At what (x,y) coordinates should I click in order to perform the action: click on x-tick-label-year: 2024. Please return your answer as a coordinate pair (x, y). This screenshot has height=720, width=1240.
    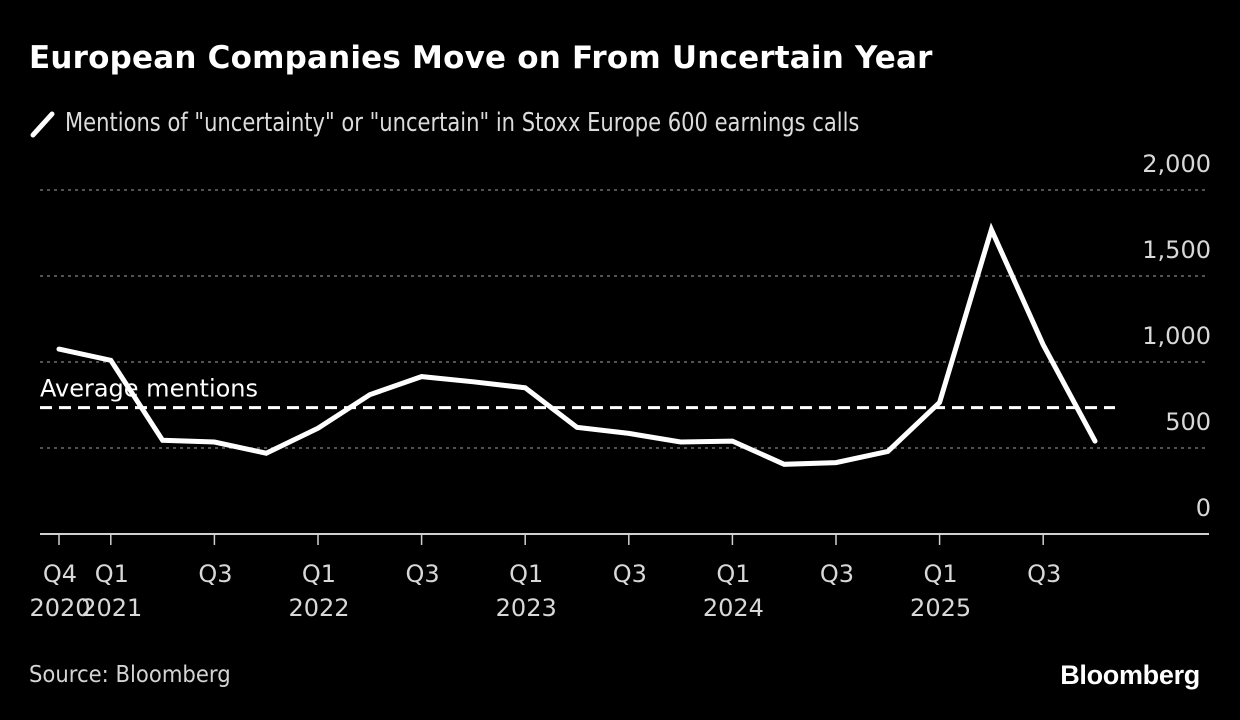
    Looking at the image, I should click on (733, 608).